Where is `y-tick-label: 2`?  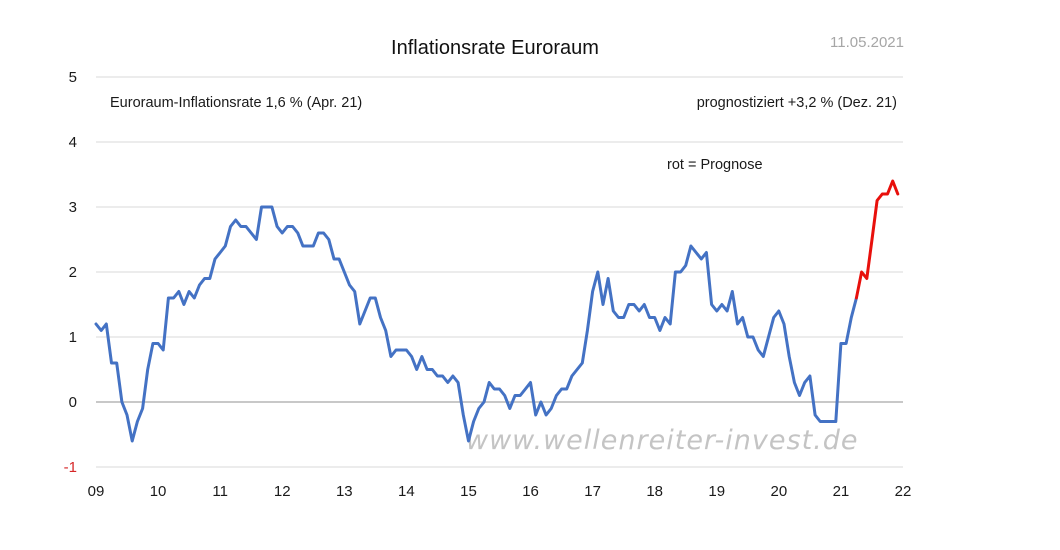
y-tick-label: 2 is located at coordinates (73, 272).